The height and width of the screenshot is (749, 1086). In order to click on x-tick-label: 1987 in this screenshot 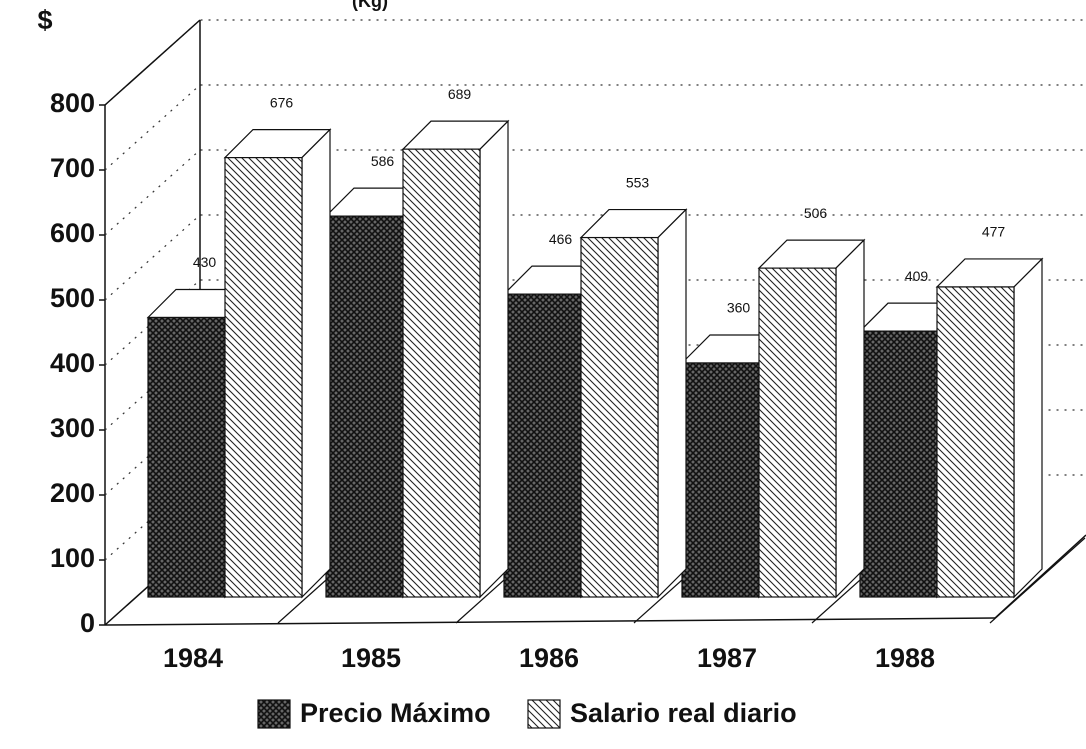, I will do `click(727, 658)`.